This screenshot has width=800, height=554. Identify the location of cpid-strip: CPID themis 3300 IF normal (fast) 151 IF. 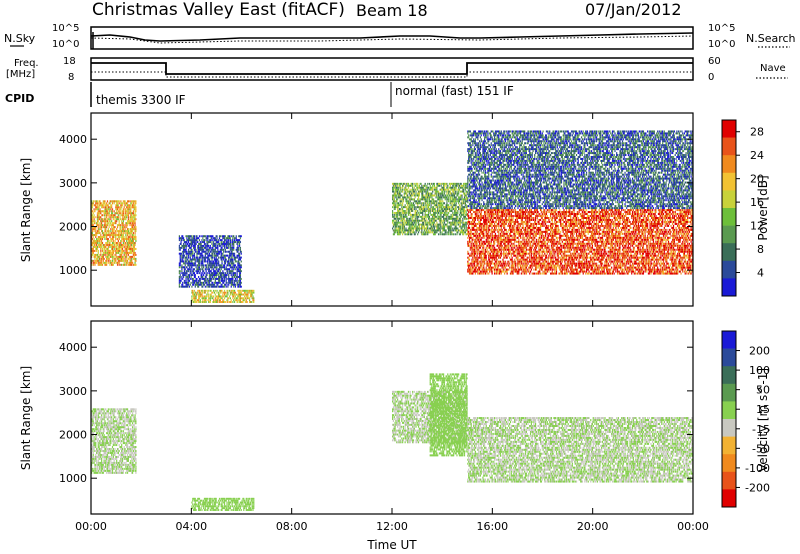
(259, 94).